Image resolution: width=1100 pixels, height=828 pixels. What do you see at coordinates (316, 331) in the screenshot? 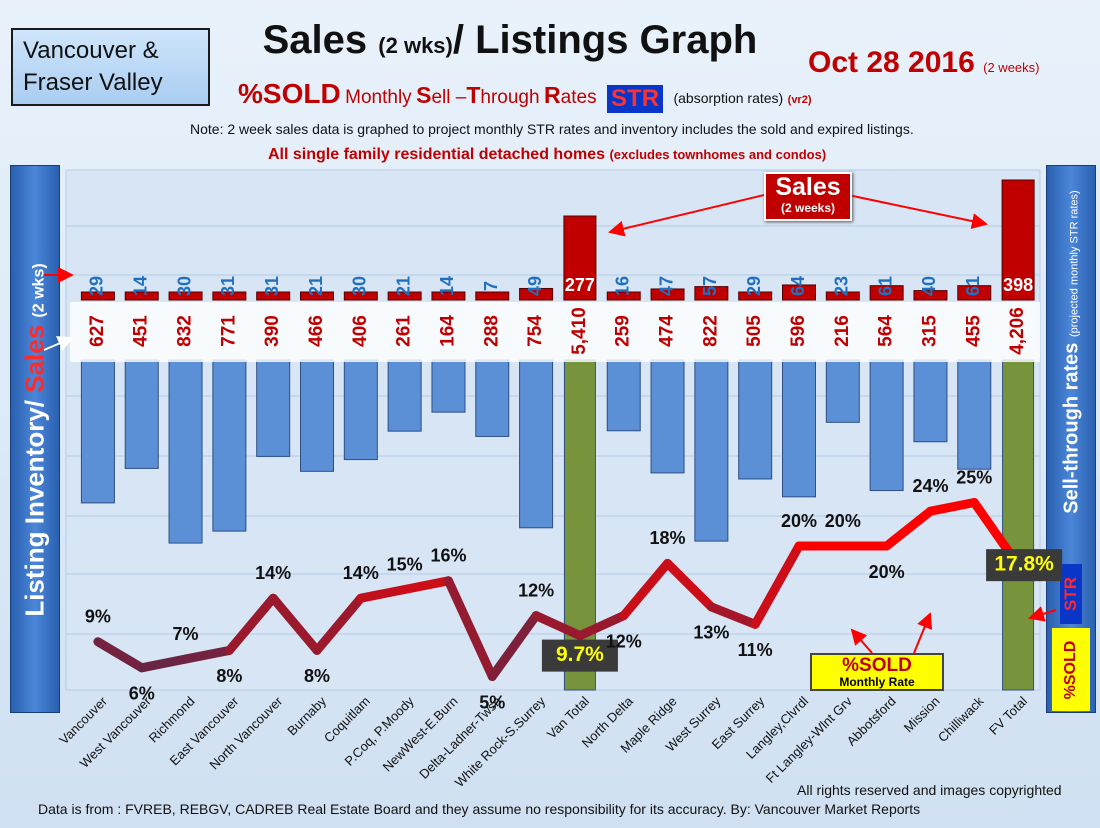
I see `inventory-label: 466` at bounding box center [316, 331].